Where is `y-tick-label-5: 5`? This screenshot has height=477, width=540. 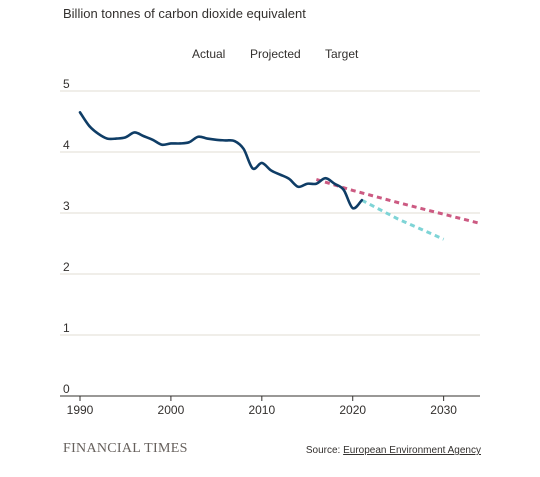
y-tick-label-5: 5 is located at coordinates (66, 84).